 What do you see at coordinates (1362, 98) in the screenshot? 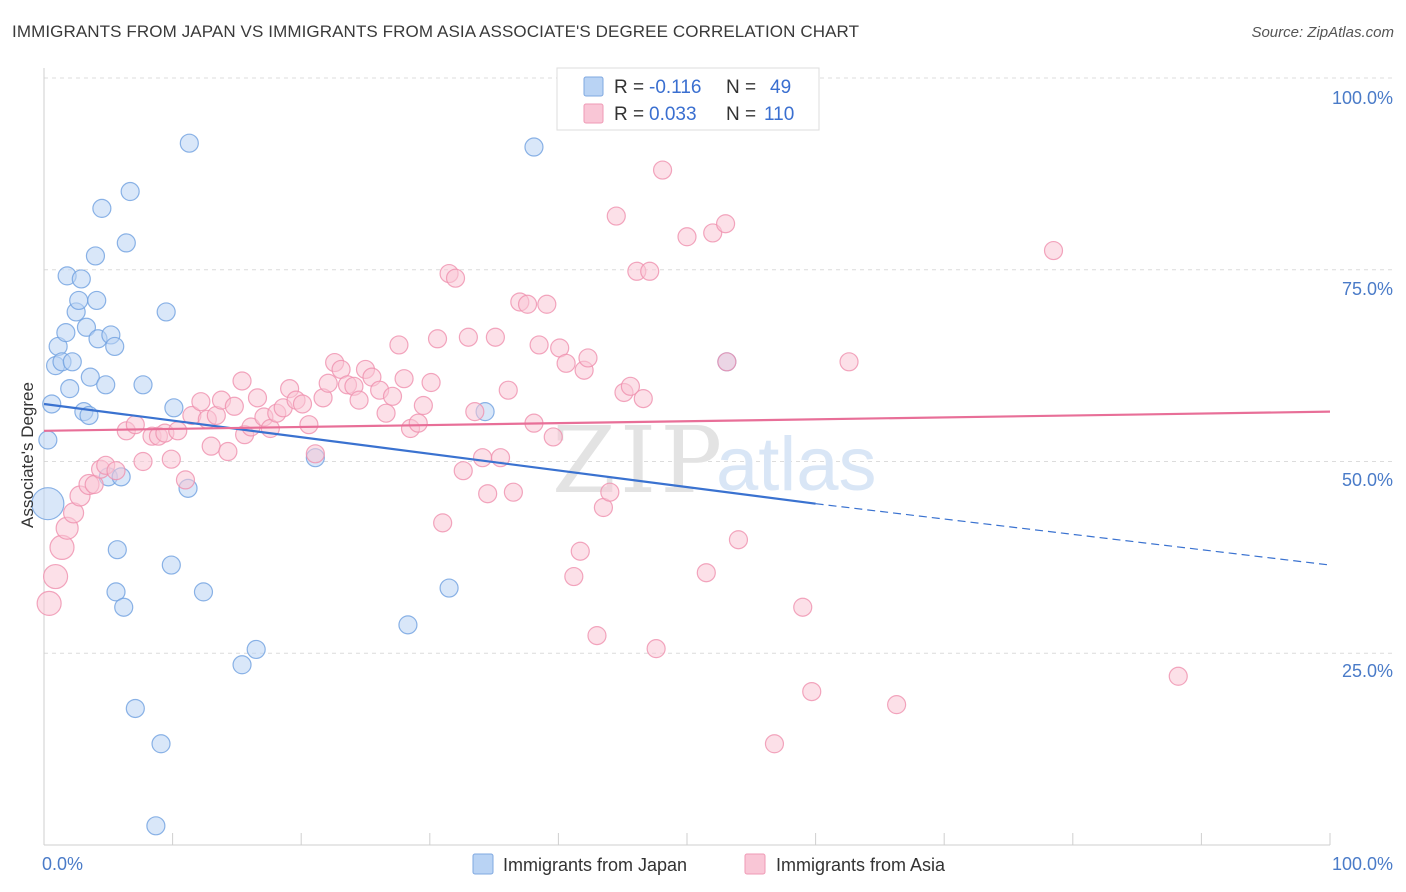
I see `y-tick-label-100: 100.0%` at bounding box center [1362, 98].